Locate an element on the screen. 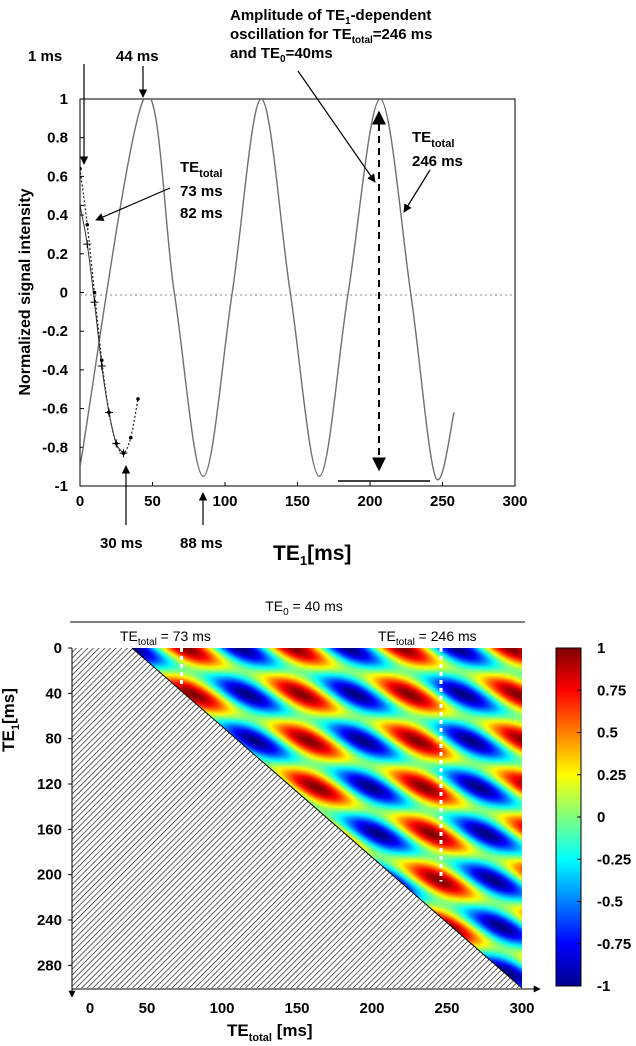 The image size is (636, 1046). colorbar-tick-label: 0.75 is located at coordinates (611, 690).